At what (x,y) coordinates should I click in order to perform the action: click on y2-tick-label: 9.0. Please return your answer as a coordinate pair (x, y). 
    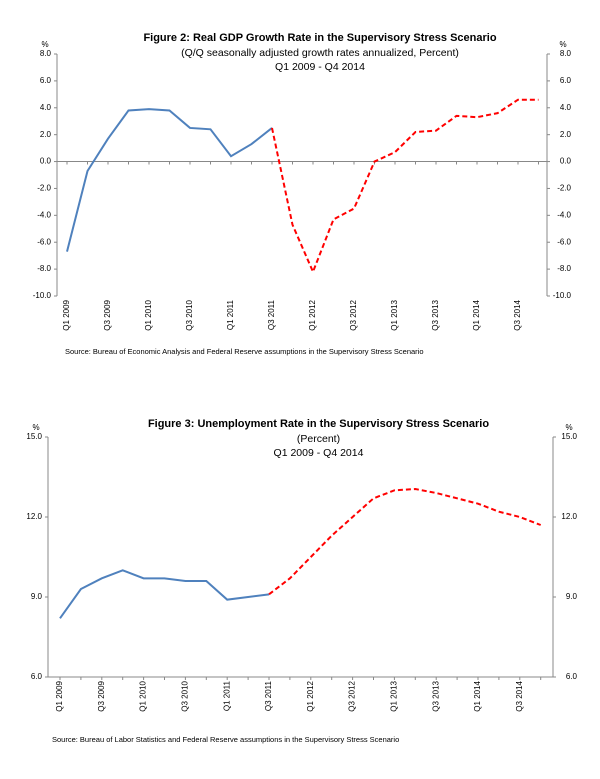
    Looking at the image, I should click on (572, 596).